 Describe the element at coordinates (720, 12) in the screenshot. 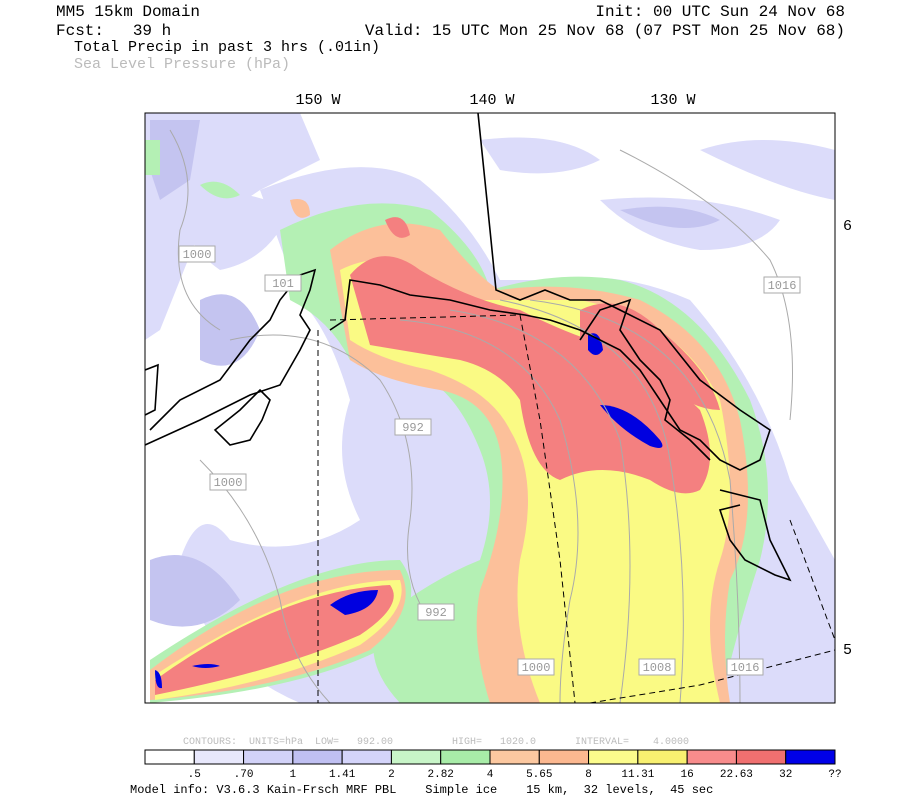

I see `init-time: Init: 00 UTC Sun 24 Nov 68` at that location.